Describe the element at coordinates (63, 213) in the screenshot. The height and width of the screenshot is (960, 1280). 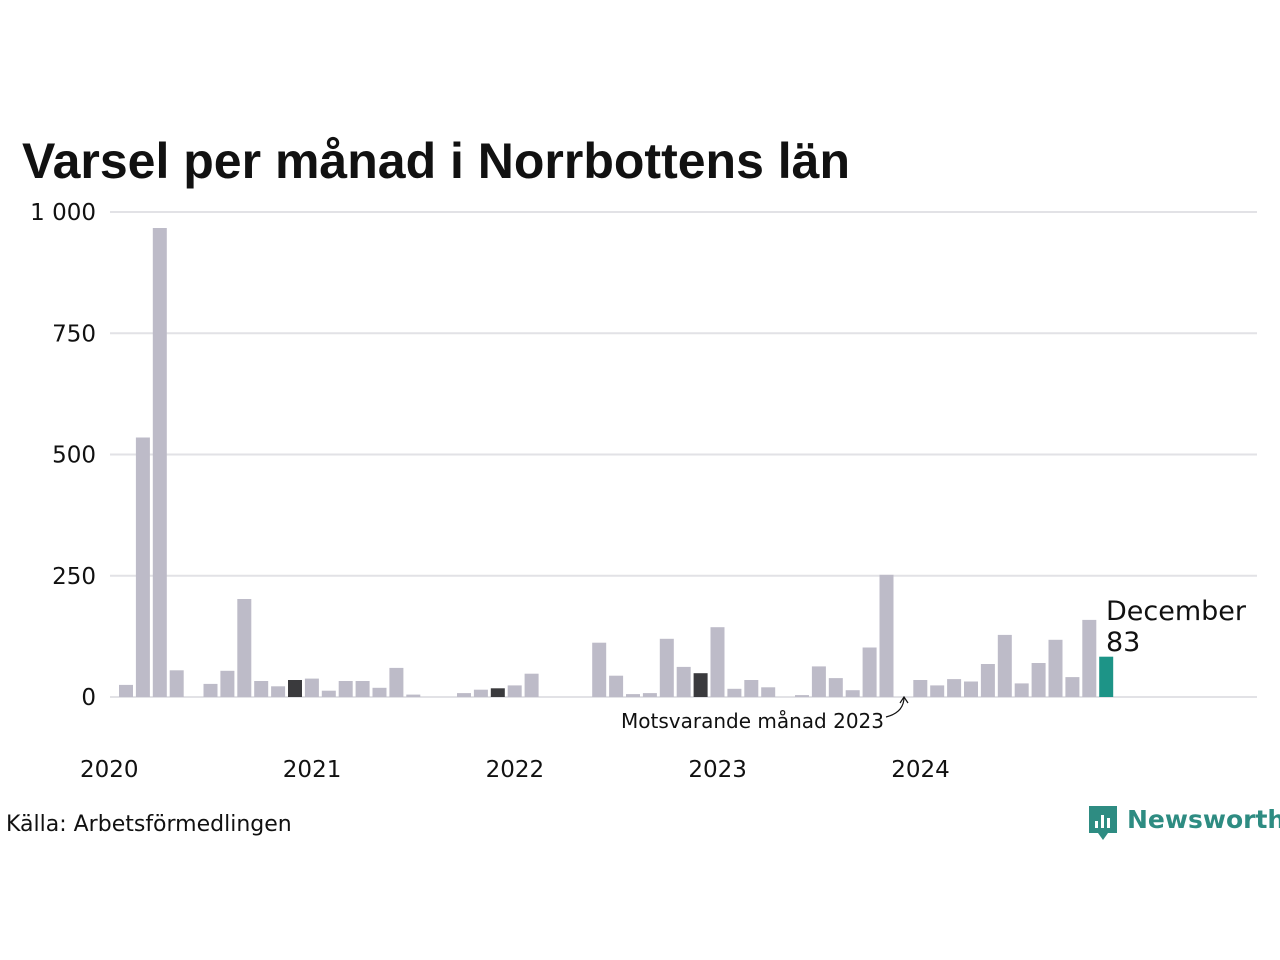
I see `y-tick-label: 1 000` at that location.